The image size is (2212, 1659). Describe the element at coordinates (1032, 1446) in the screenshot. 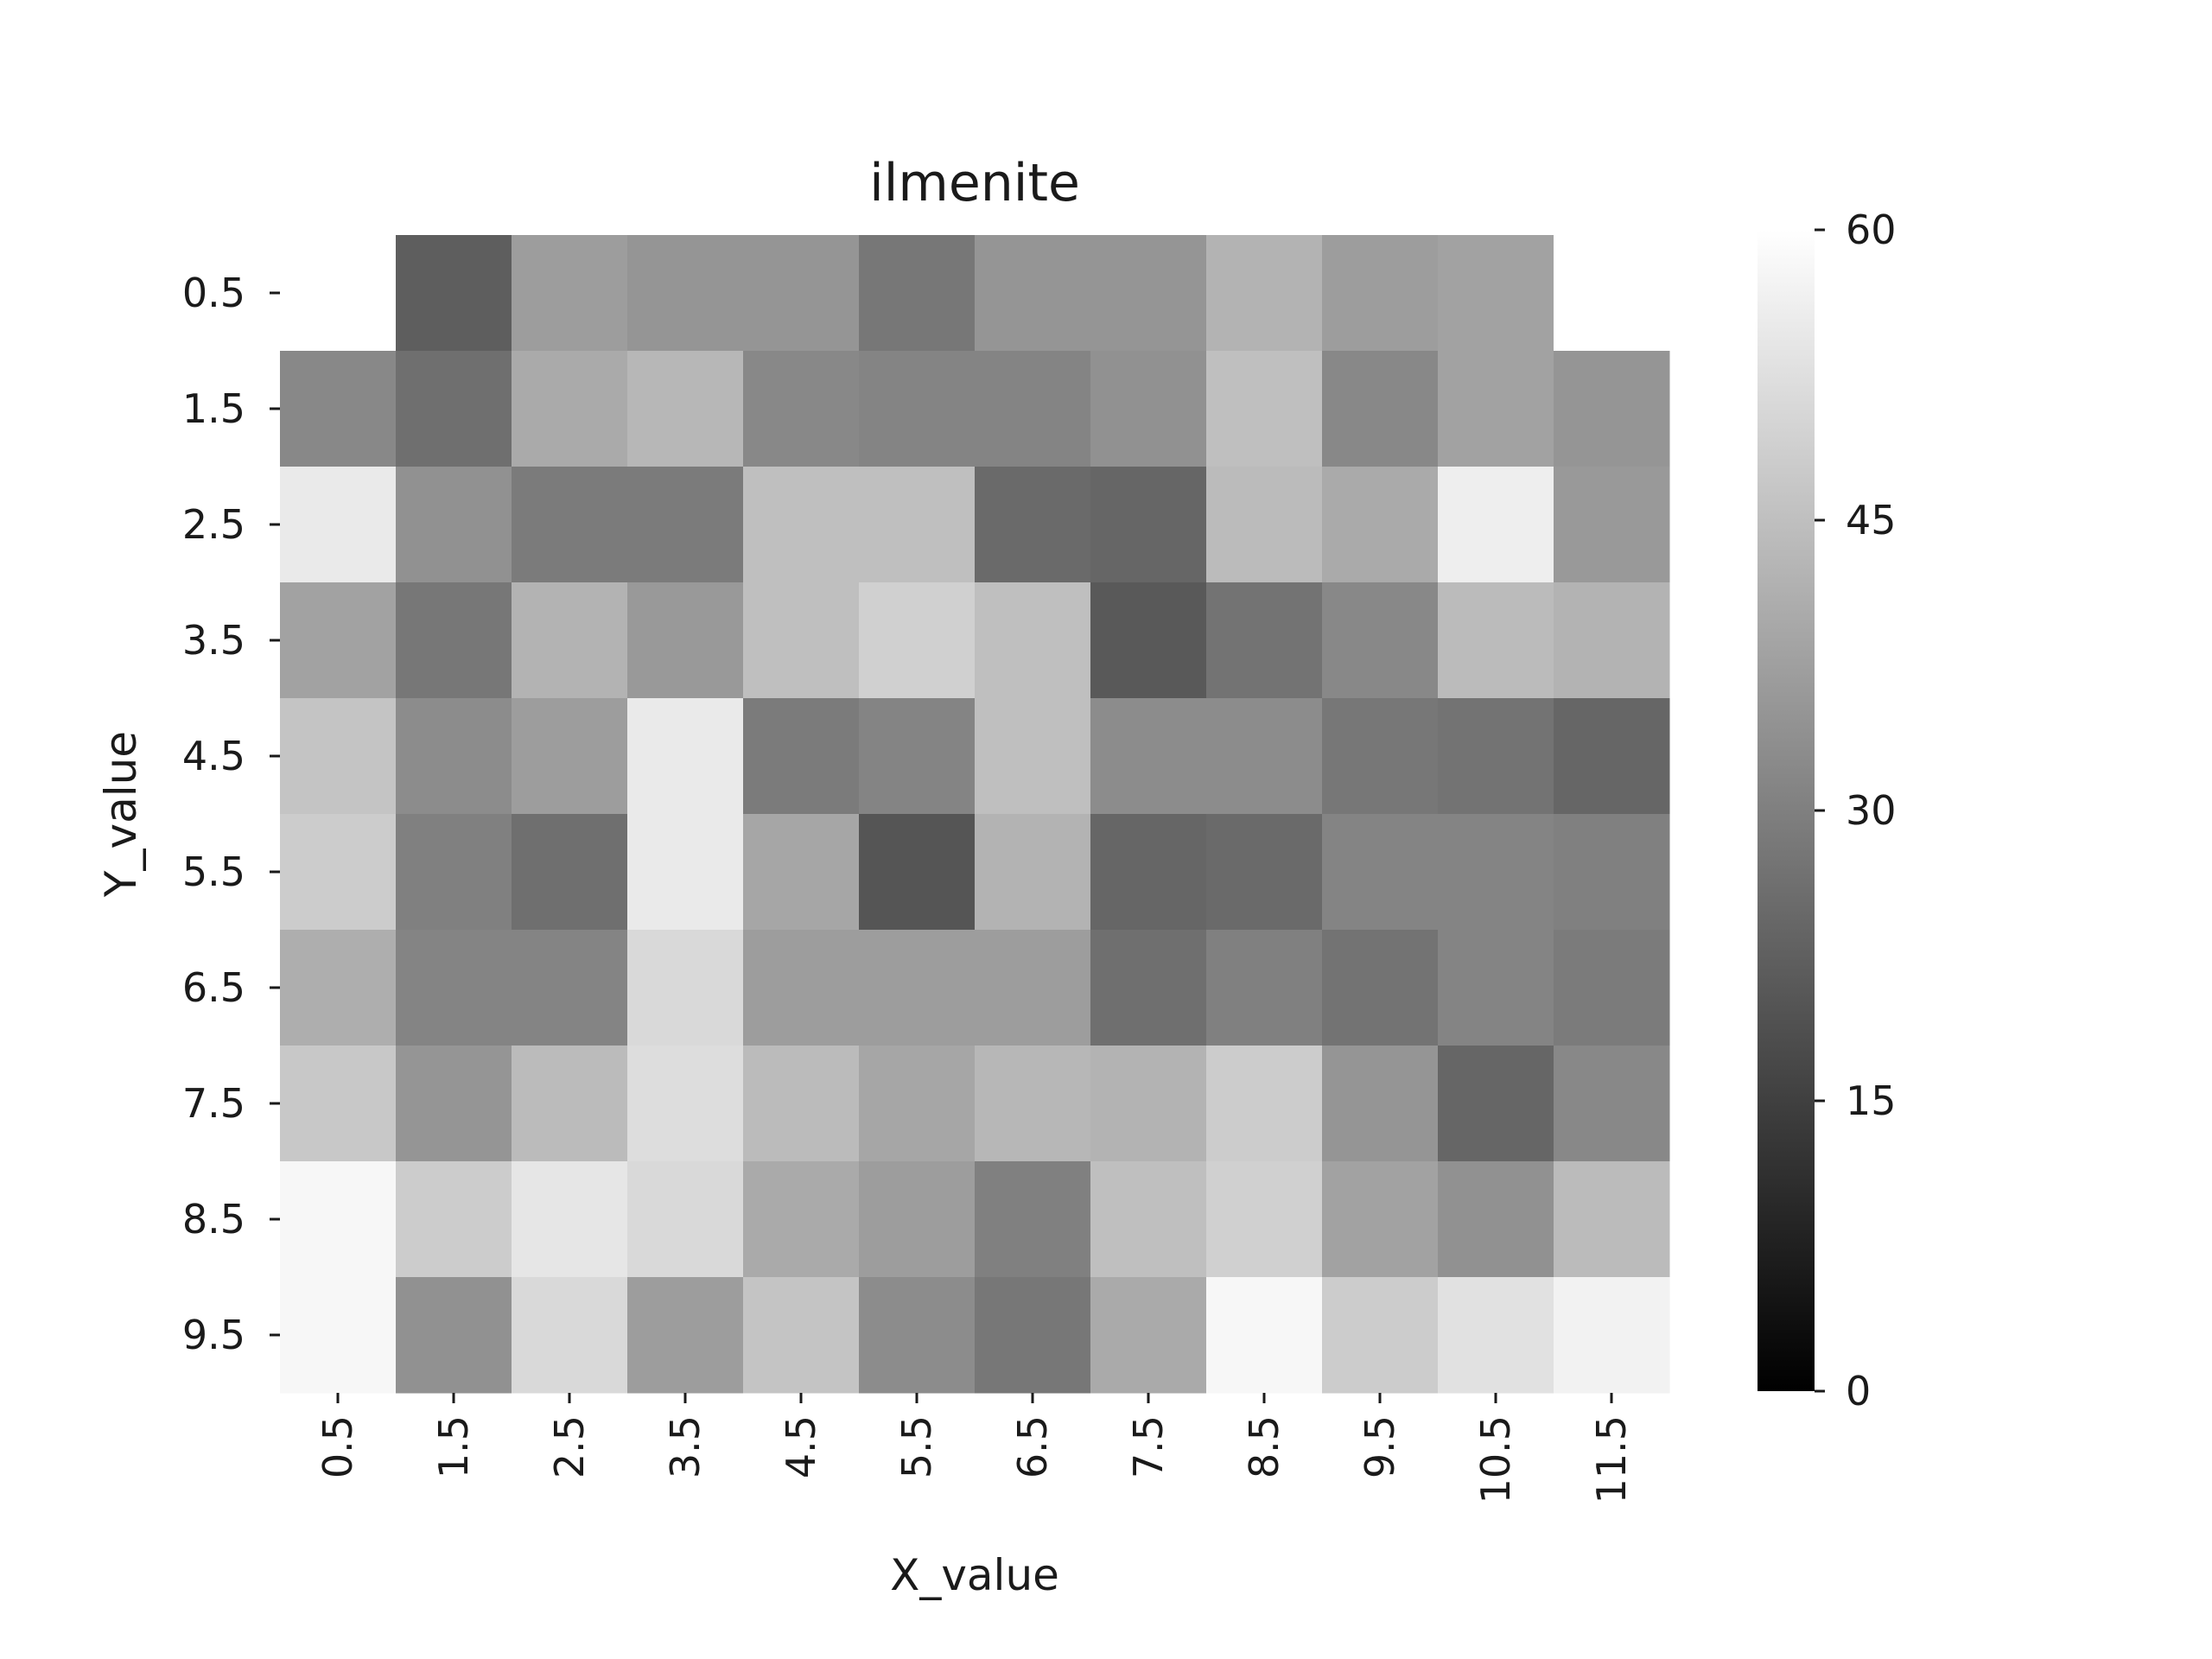

I see `x-tick-label: 6.5` at that location.